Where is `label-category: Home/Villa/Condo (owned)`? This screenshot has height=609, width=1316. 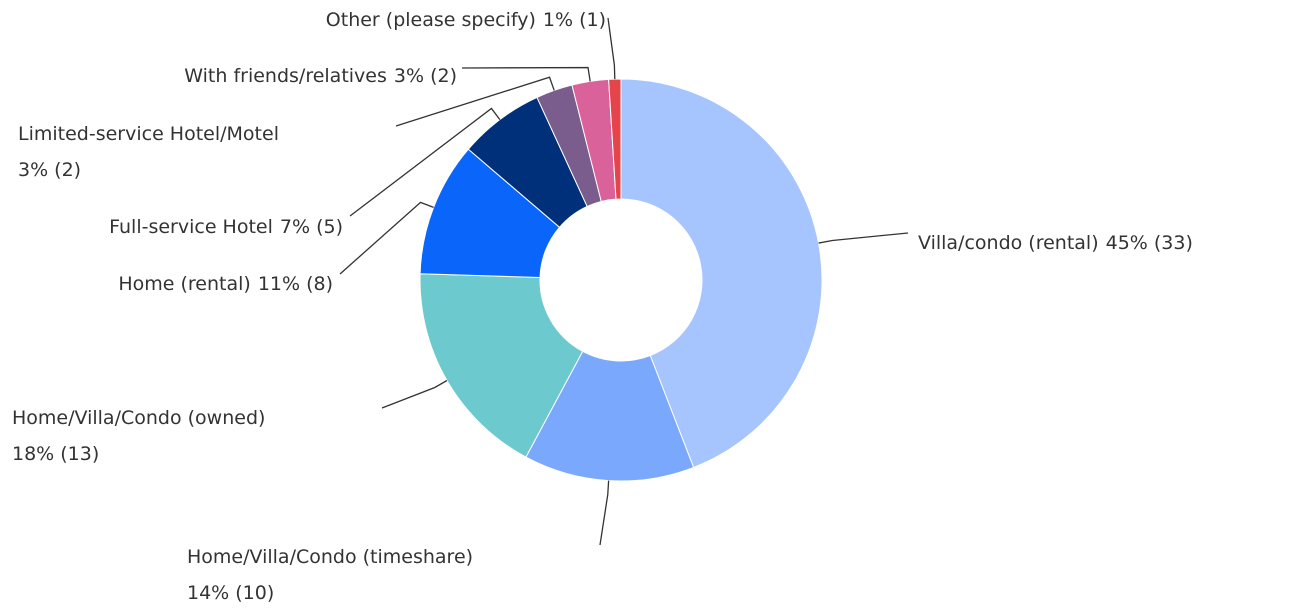 label-category: Home/Villa/Condo (owned) is located at coordinates (138, 418).